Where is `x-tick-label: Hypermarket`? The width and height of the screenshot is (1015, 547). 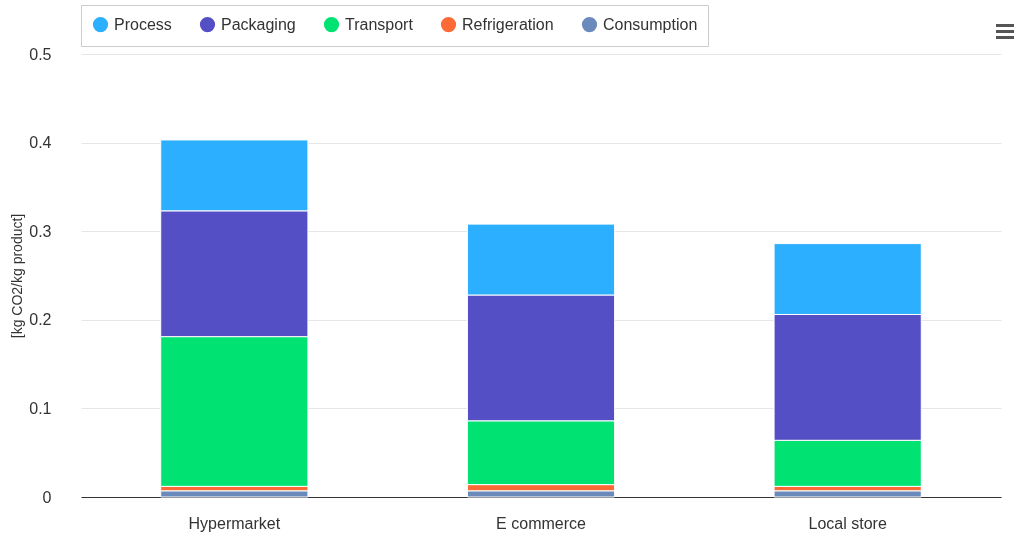
x-tick-label: Hypermarket is located at coordinates (234, 523).